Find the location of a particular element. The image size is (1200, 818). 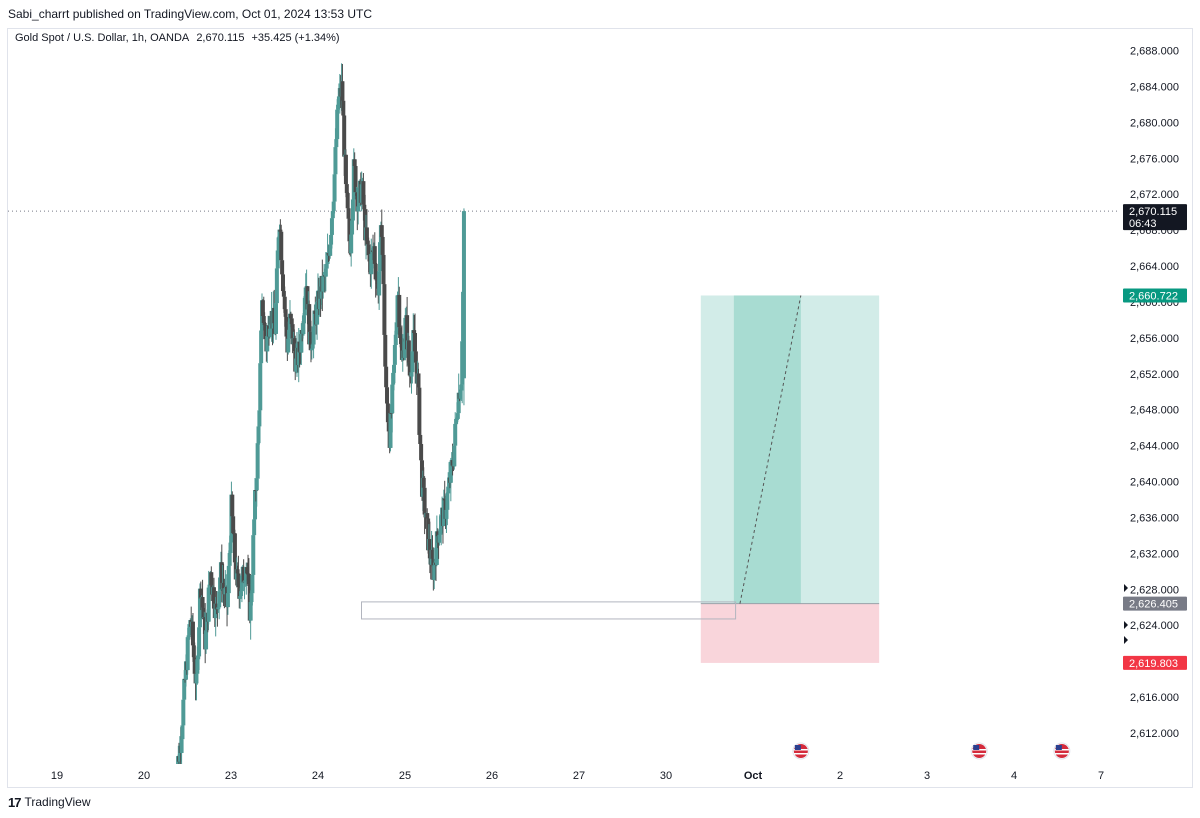

us-flag-stripe is located at coordinates (800, 754).